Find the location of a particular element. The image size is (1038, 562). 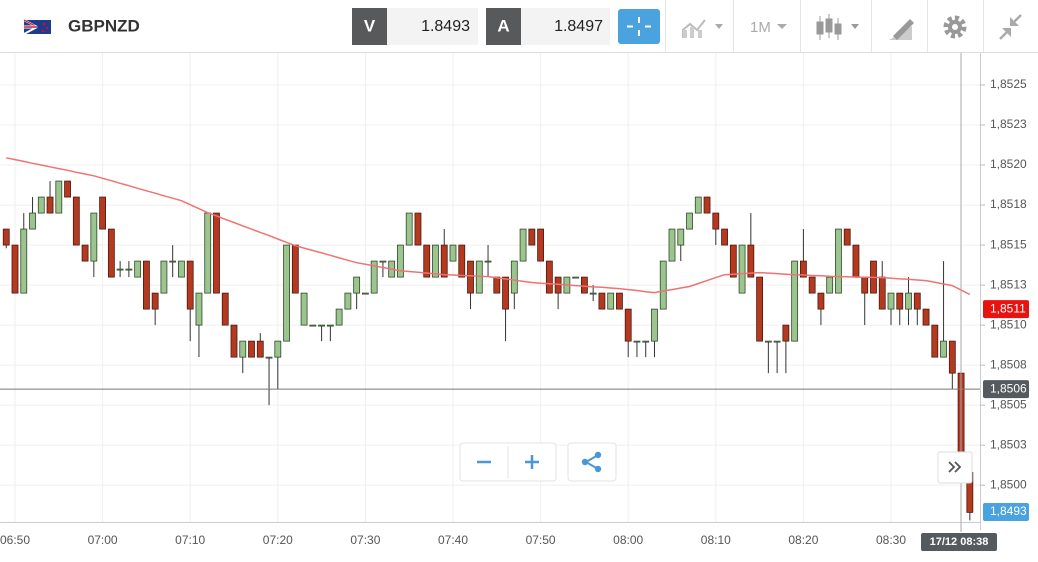

crosshair-button is located at coordinates (639, 26).